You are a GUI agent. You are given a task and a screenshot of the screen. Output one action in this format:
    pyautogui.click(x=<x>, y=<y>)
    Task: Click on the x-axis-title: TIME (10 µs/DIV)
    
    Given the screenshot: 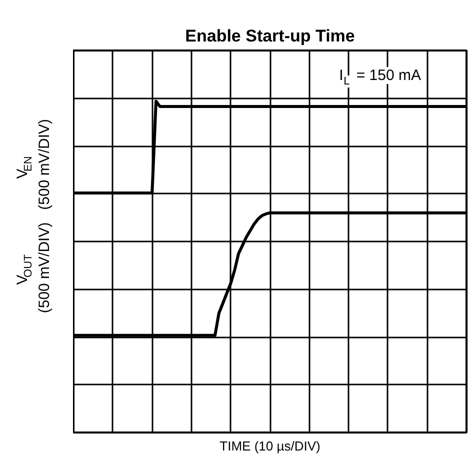 What is the action you would take?
    pyautogui.click(x=270, y=446)
    